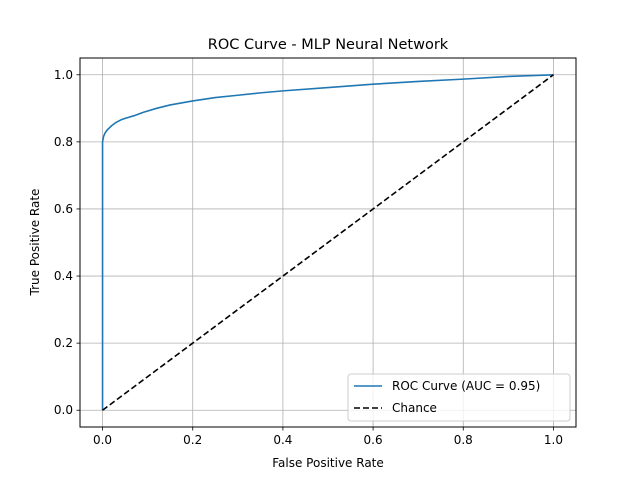 The width and height of the screenshot is (640, 480). Describe the element at coordinates (463, 440) in the screenshot. I see `x-tick-label: 0.8` at that location.